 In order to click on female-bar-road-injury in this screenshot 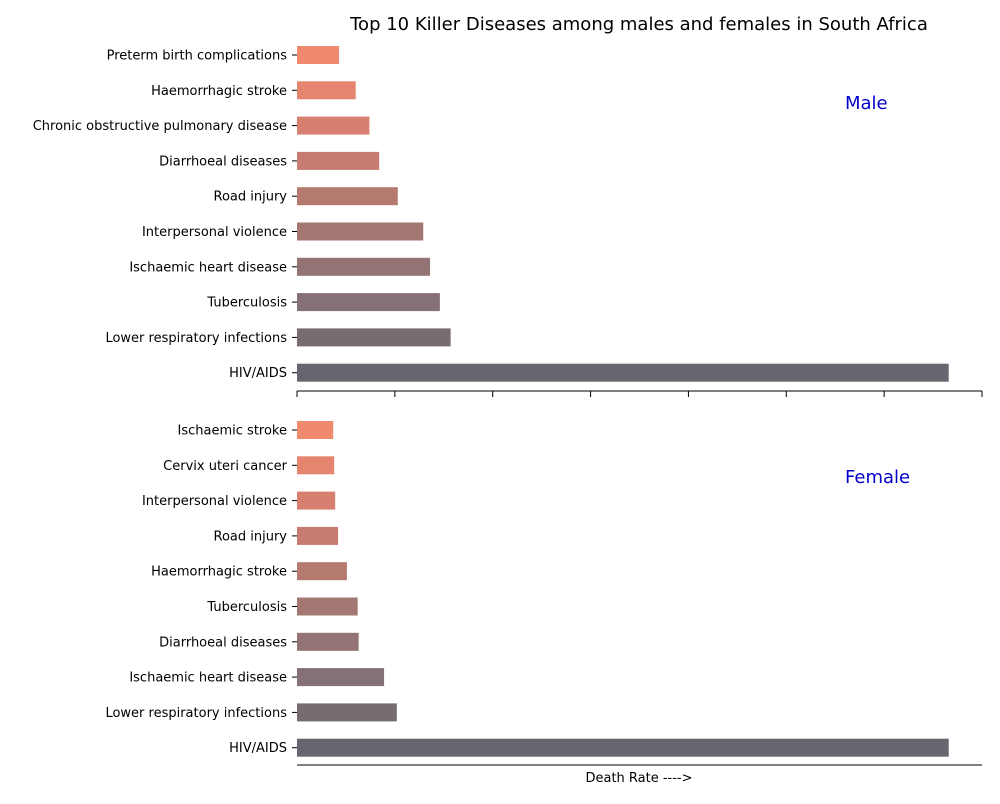, I will do `click(318, 535)`.